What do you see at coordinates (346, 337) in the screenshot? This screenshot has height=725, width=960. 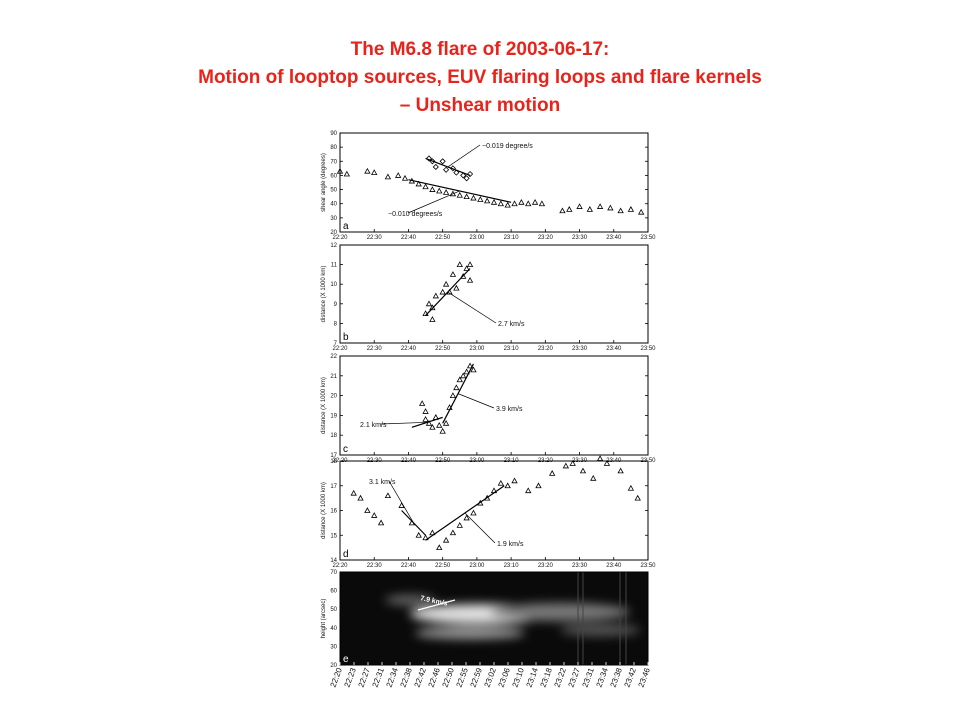 I see `panel-letter: b` at bounding box center [346, 337].